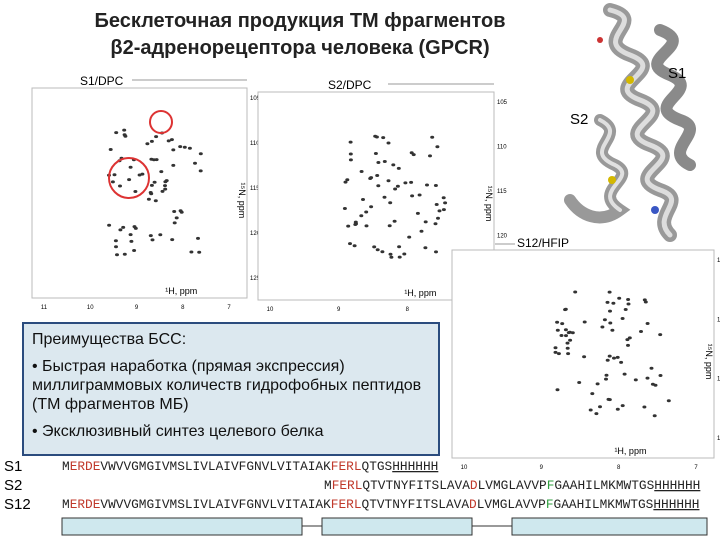 This screenshot has height=540, width=720. I want to click on sequence-segment: LVMGLAVVP, so click(512, 485).